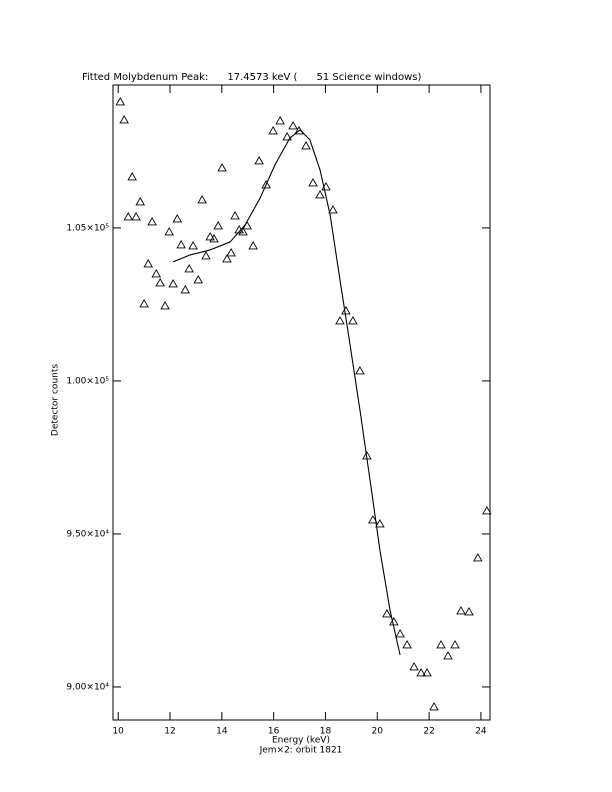  Describe the element at coordinates (301, 751) in the screenshot. I see `subtitle: Jem×2: orbit 1821` at that location.